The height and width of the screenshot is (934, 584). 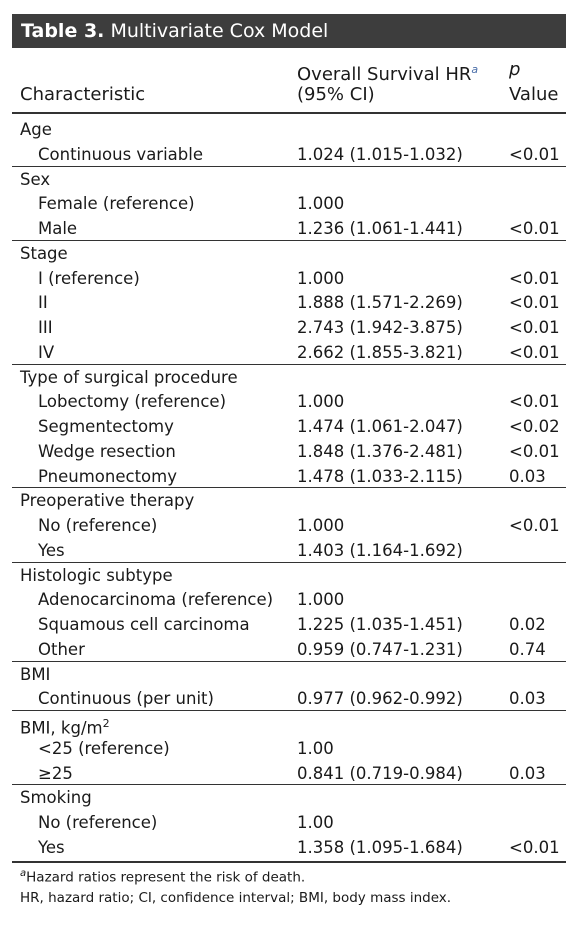 I want to click on row-label: Lobectomy (reference), so click(x=132, y=402).